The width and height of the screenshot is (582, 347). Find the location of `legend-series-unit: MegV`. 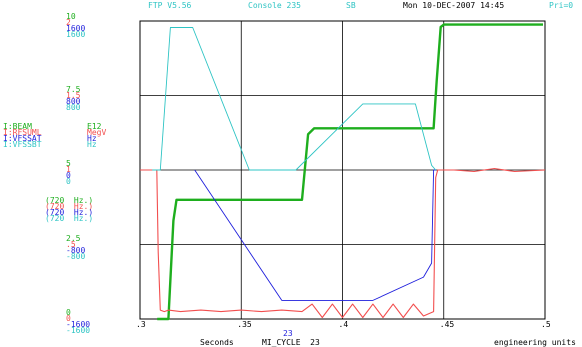

legend-series-unit: MegV is located at coordinates (97, 132).